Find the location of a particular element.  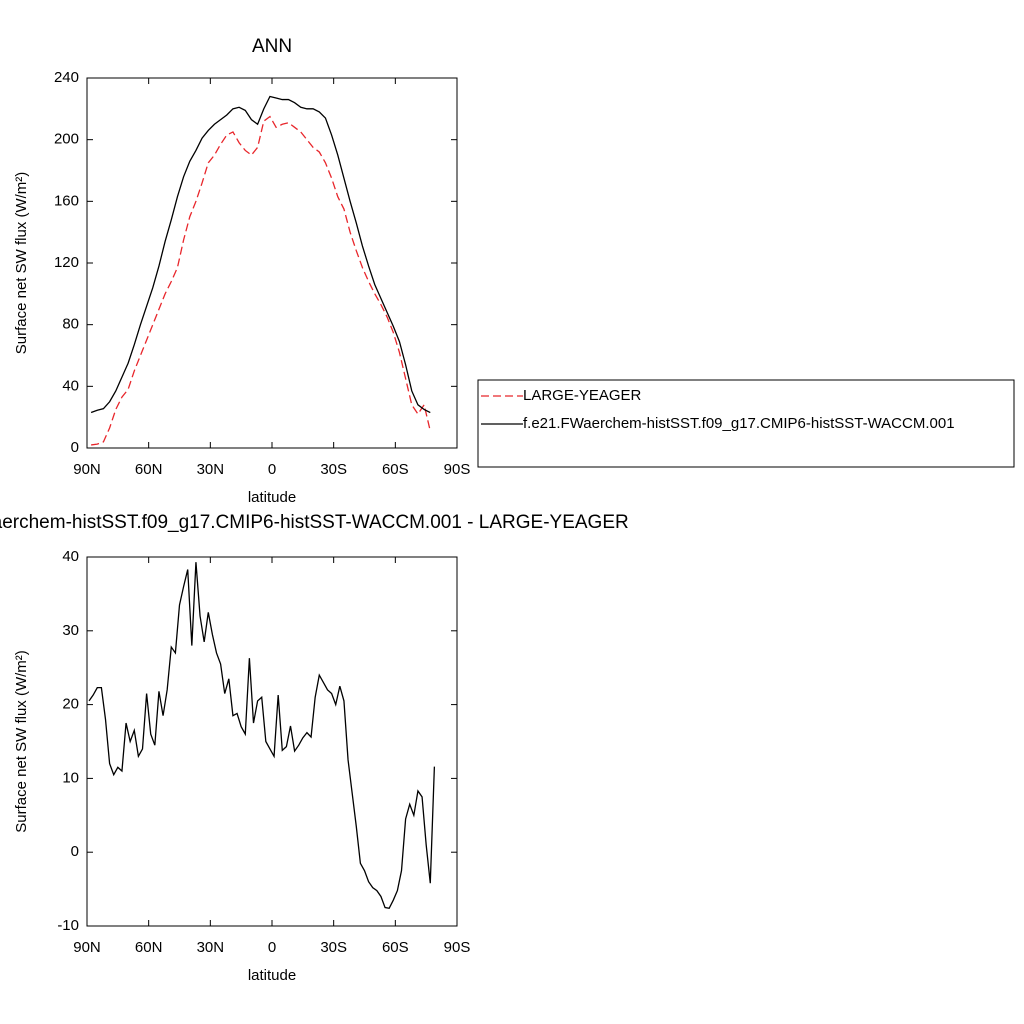

y-tick-label: 80 is located at coordinates (70, 324).